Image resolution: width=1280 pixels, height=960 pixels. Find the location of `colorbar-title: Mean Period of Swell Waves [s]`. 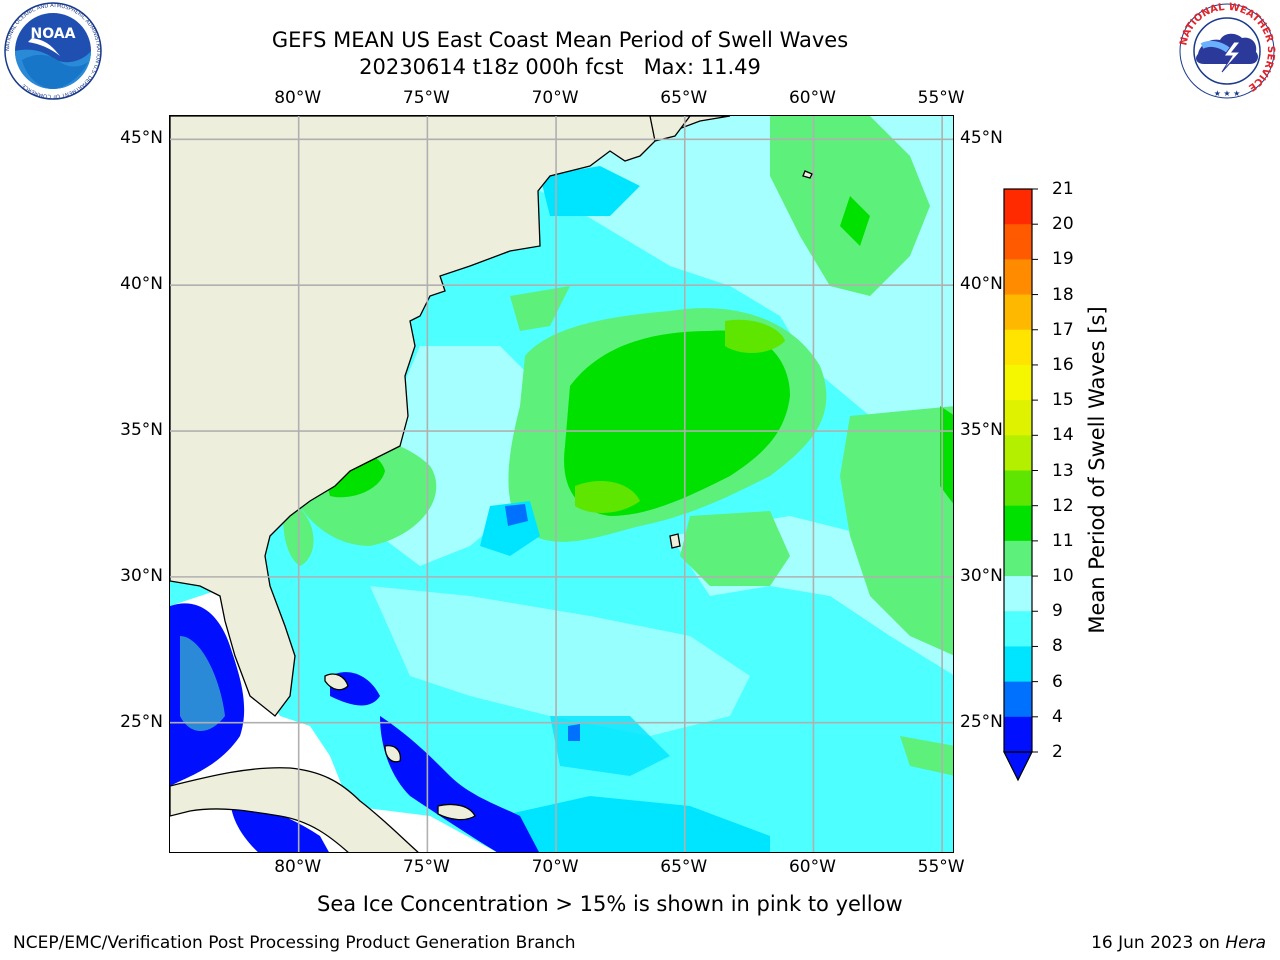

colorbar-title: Mean Period of Swell Waves [s] is located at coordinates (1097, 470).